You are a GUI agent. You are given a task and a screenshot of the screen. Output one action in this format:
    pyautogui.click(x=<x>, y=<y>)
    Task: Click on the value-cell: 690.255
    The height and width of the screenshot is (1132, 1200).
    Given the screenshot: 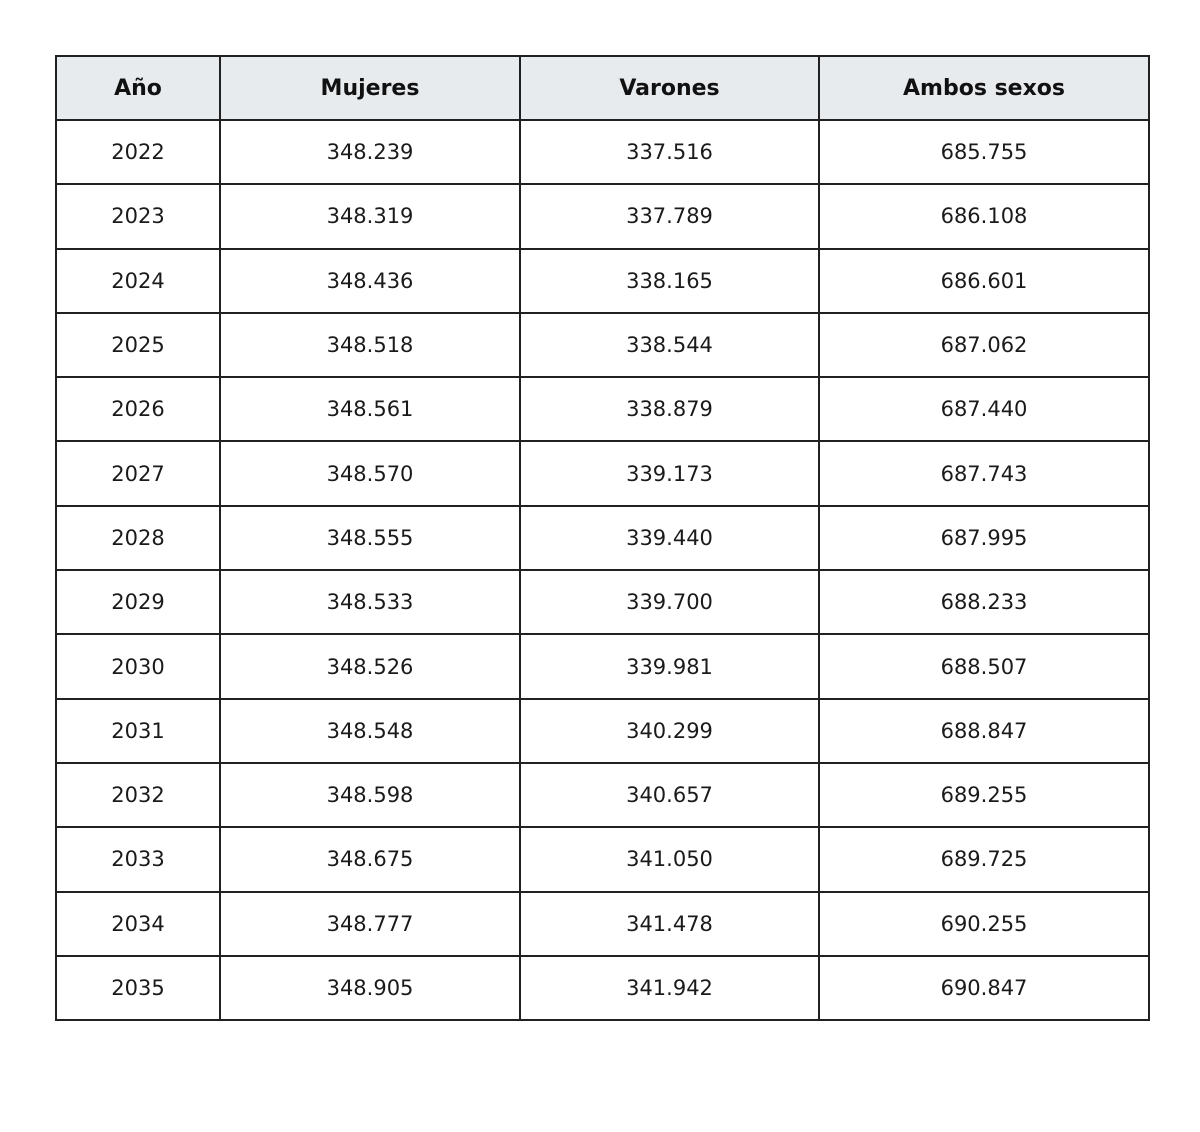 What is the action you would take?
    pyautogui.click(x=984, y=923)
    